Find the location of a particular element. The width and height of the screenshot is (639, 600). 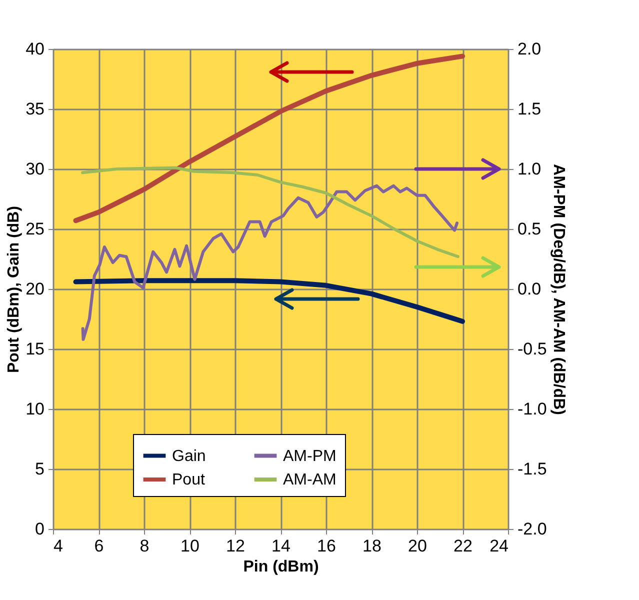

y-axis-title: Pout (dBm), Gain (dB) is located at coordinates (14, 290).